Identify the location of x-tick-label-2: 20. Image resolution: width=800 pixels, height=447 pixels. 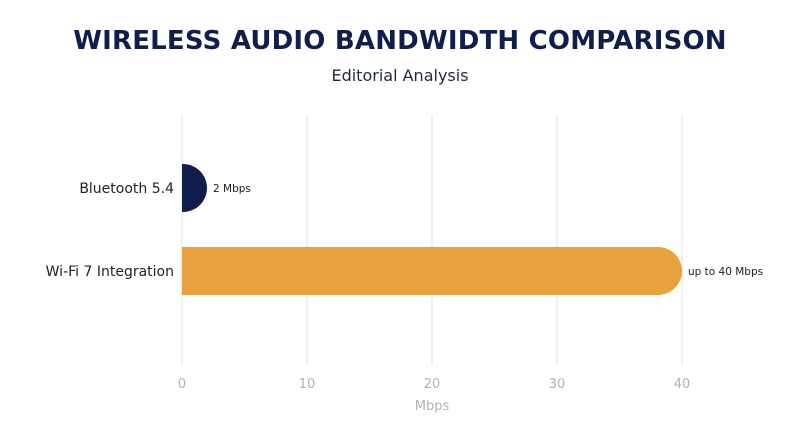
(432, 384).